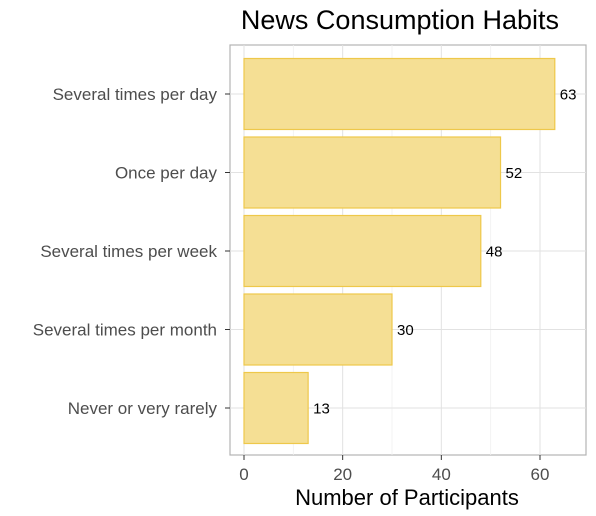 This screenshot has width=596, height=516. What do you see at coordinates (514, 173) in the screenshot?
I see `value-label: 52` at bounding box center [514, 173].